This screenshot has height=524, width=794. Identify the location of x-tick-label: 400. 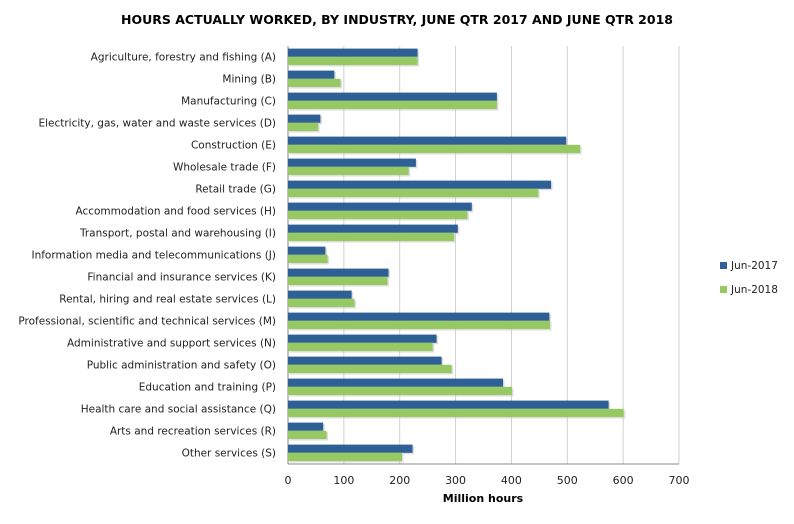
(511, 480).